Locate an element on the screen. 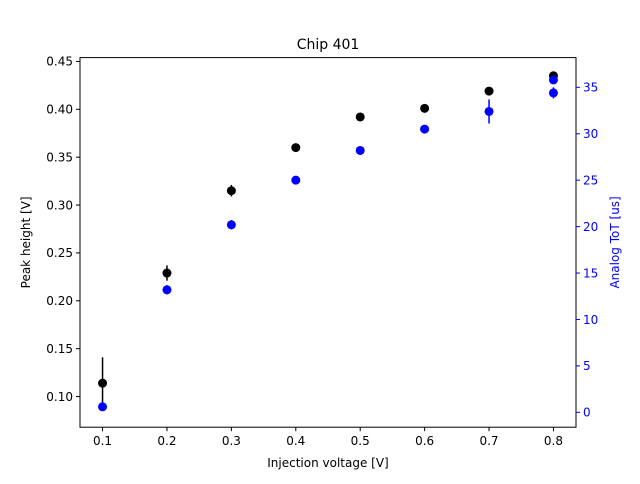 The width and height of the screenshot is (640, 484). y-tick-label: 0.45 is located at coordinates (59, 62).